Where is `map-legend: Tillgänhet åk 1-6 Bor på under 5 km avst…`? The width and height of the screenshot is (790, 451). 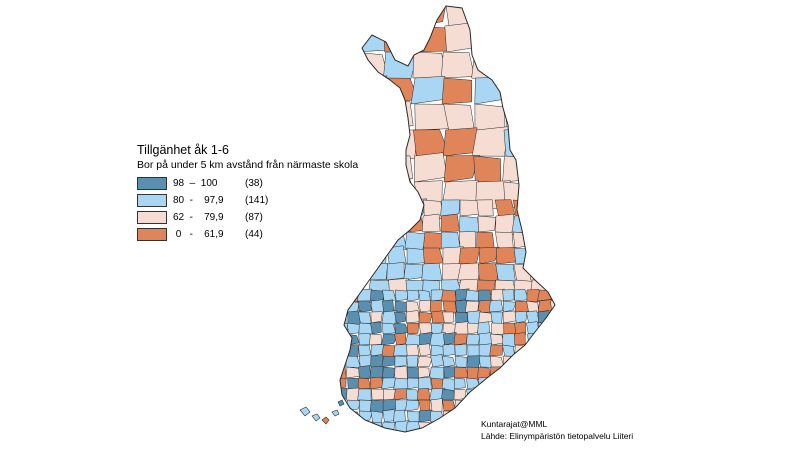 map-legend: Tillgänhet åk 1-6 Bor på under 5 km avst… is located at coordinates (247, 193).